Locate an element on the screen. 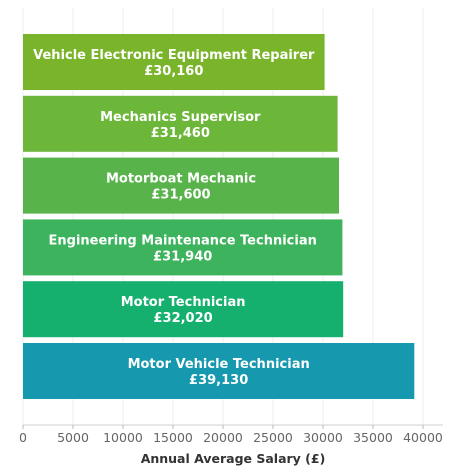 This screenshot has width=474, height=474. bar-category-label: Motorboat Mechanic is located at coordinates (181, 179).